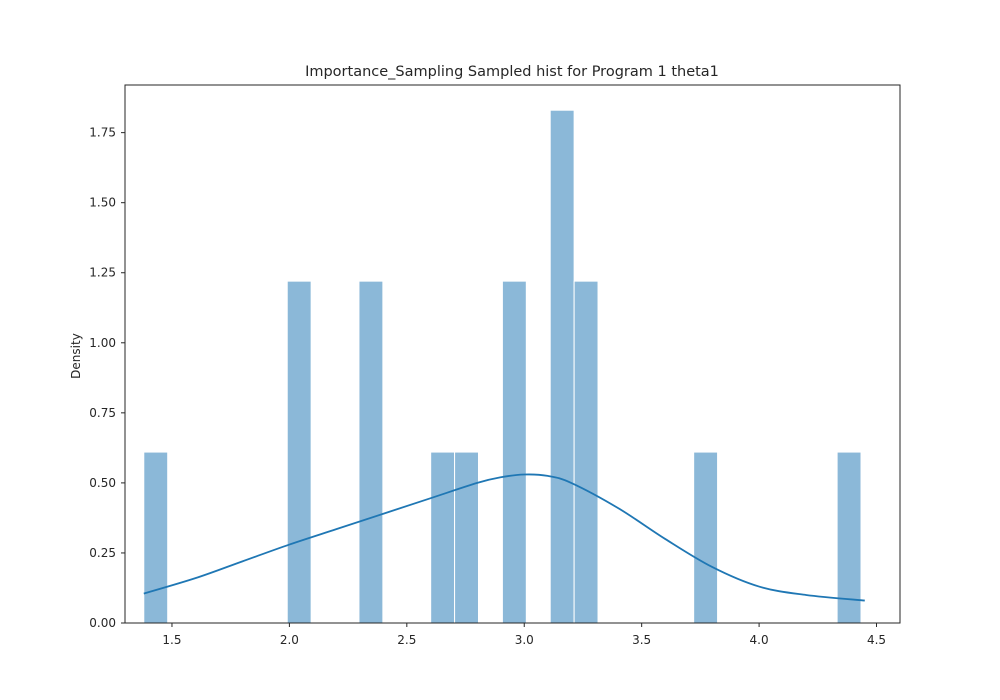 Image resolution: width=1000 pixels, height=700 pixels. What do you see at coordinates (876, 640) in the screenshot?
I see `x-tick-label: 4.5` at bounding box center [876, 640].